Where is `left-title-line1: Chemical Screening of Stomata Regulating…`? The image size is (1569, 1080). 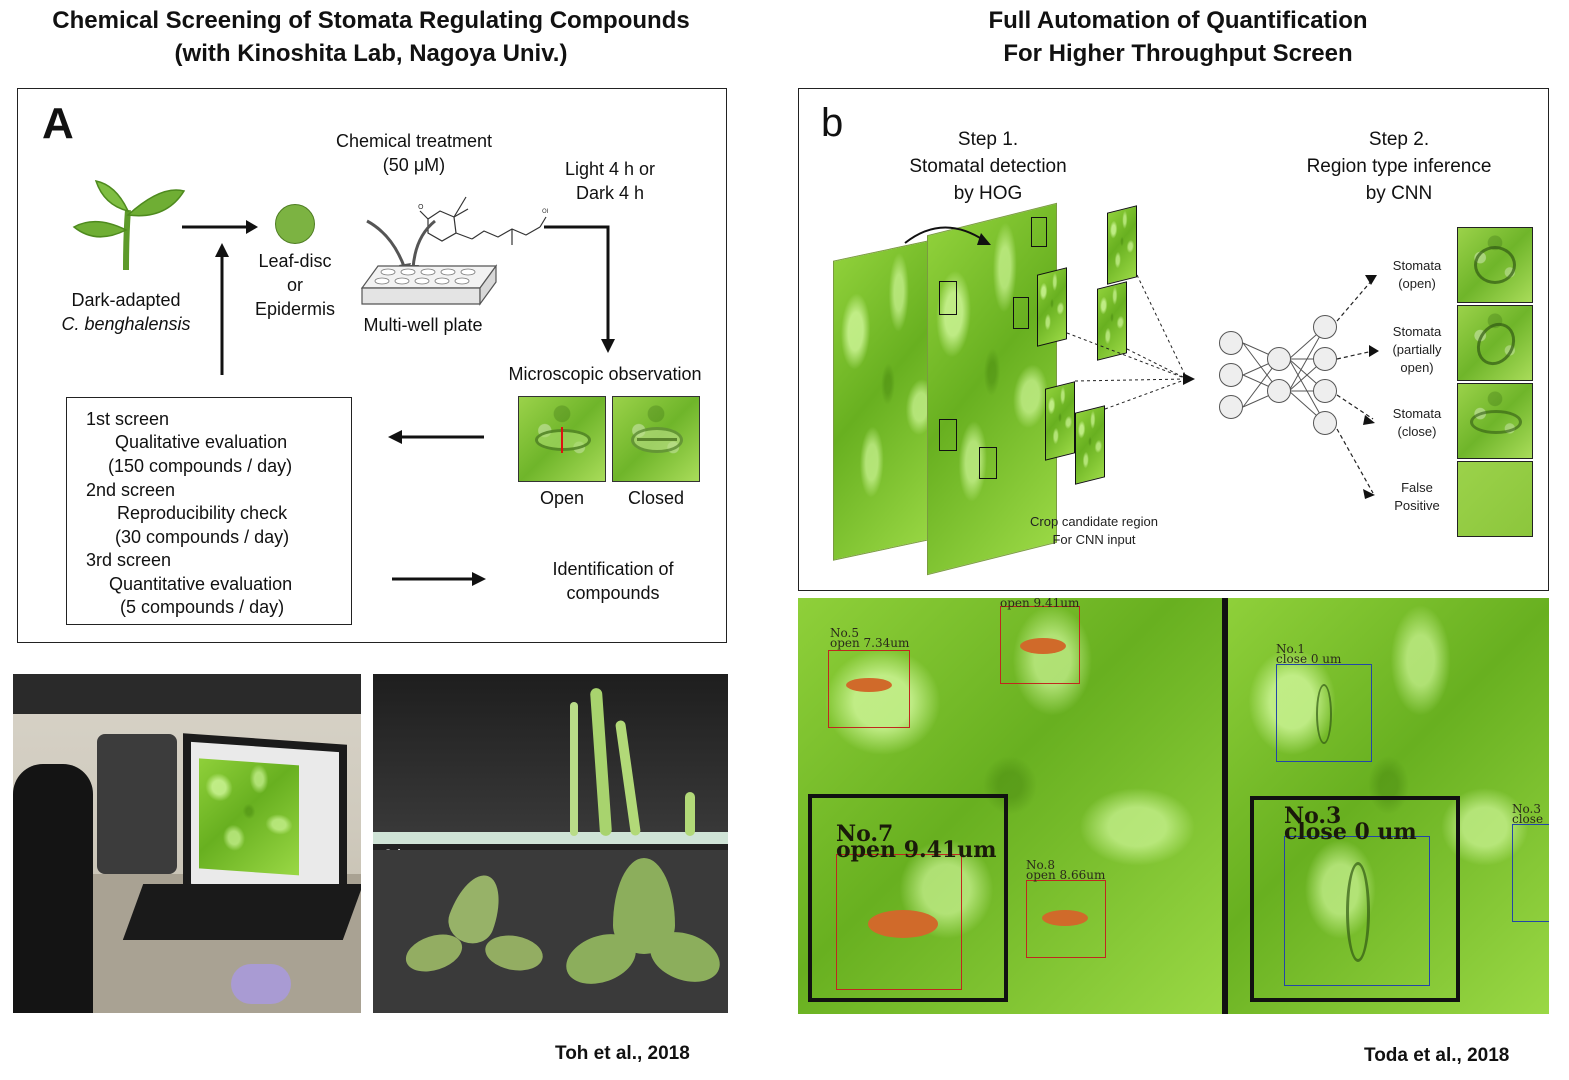
left-title-line1: Chemical Screening of Stomata Regulating… is located at coordinates (371, 20).